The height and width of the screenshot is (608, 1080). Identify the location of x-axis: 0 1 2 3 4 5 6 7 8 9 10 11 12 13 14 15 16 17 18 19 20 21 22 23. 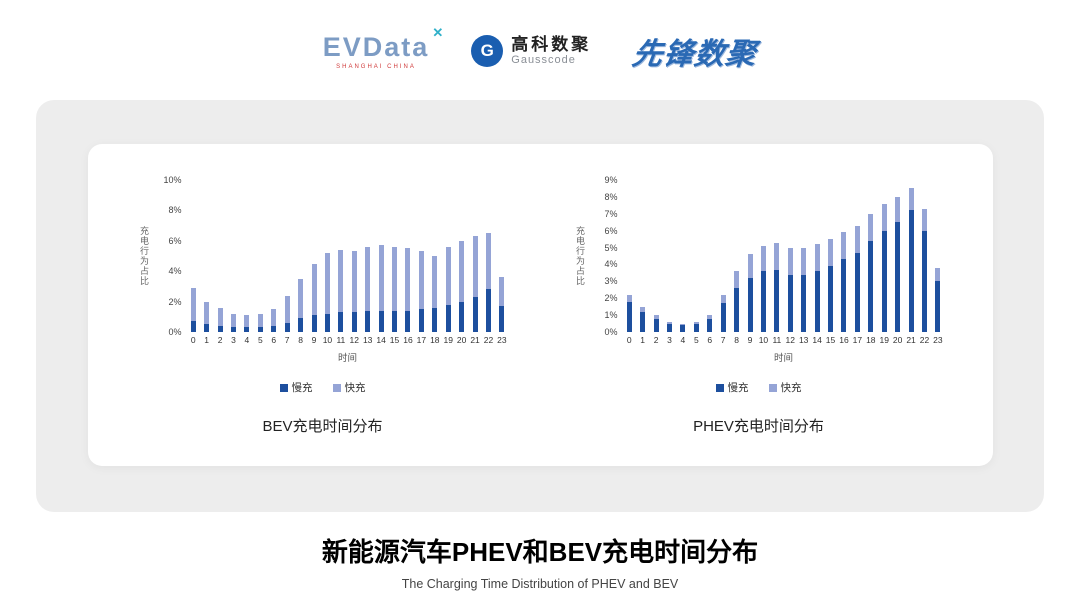
(348, 340).